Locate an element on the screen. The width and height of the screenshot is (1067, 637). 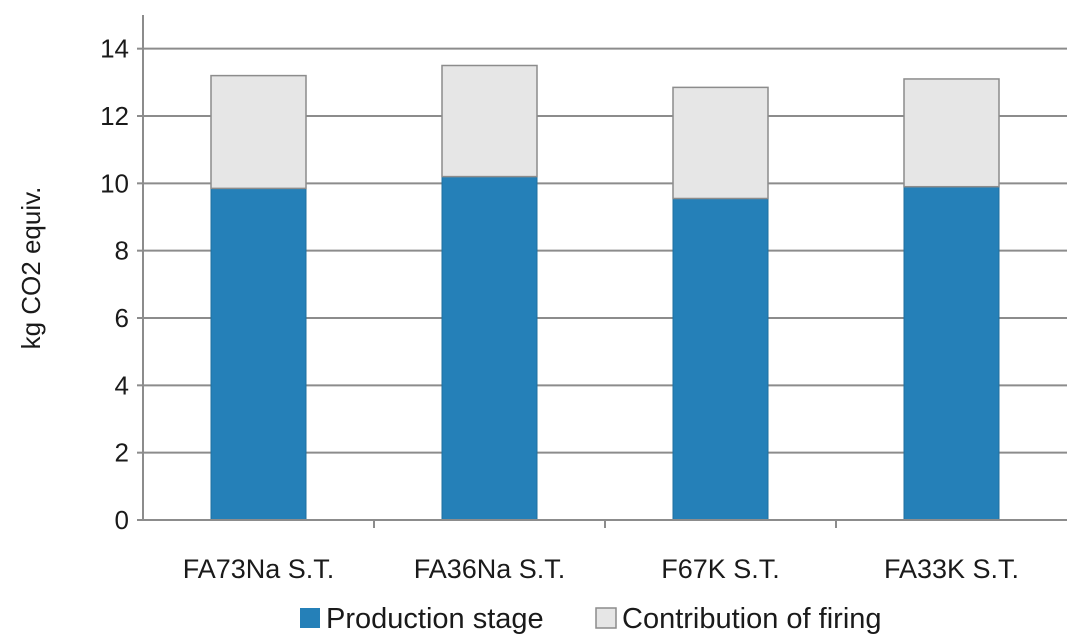
y-tick-label: 0 is located at coordinates (122, 520).